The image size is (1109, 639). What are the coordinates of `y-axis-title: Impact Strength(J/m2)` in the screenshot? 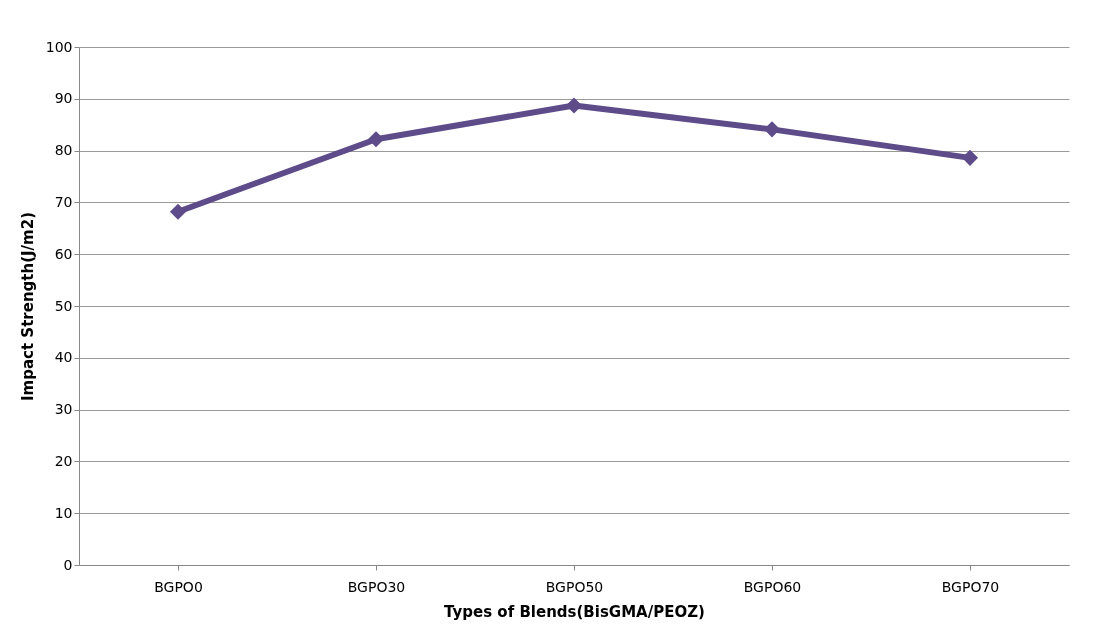 It's located at (27, 306).